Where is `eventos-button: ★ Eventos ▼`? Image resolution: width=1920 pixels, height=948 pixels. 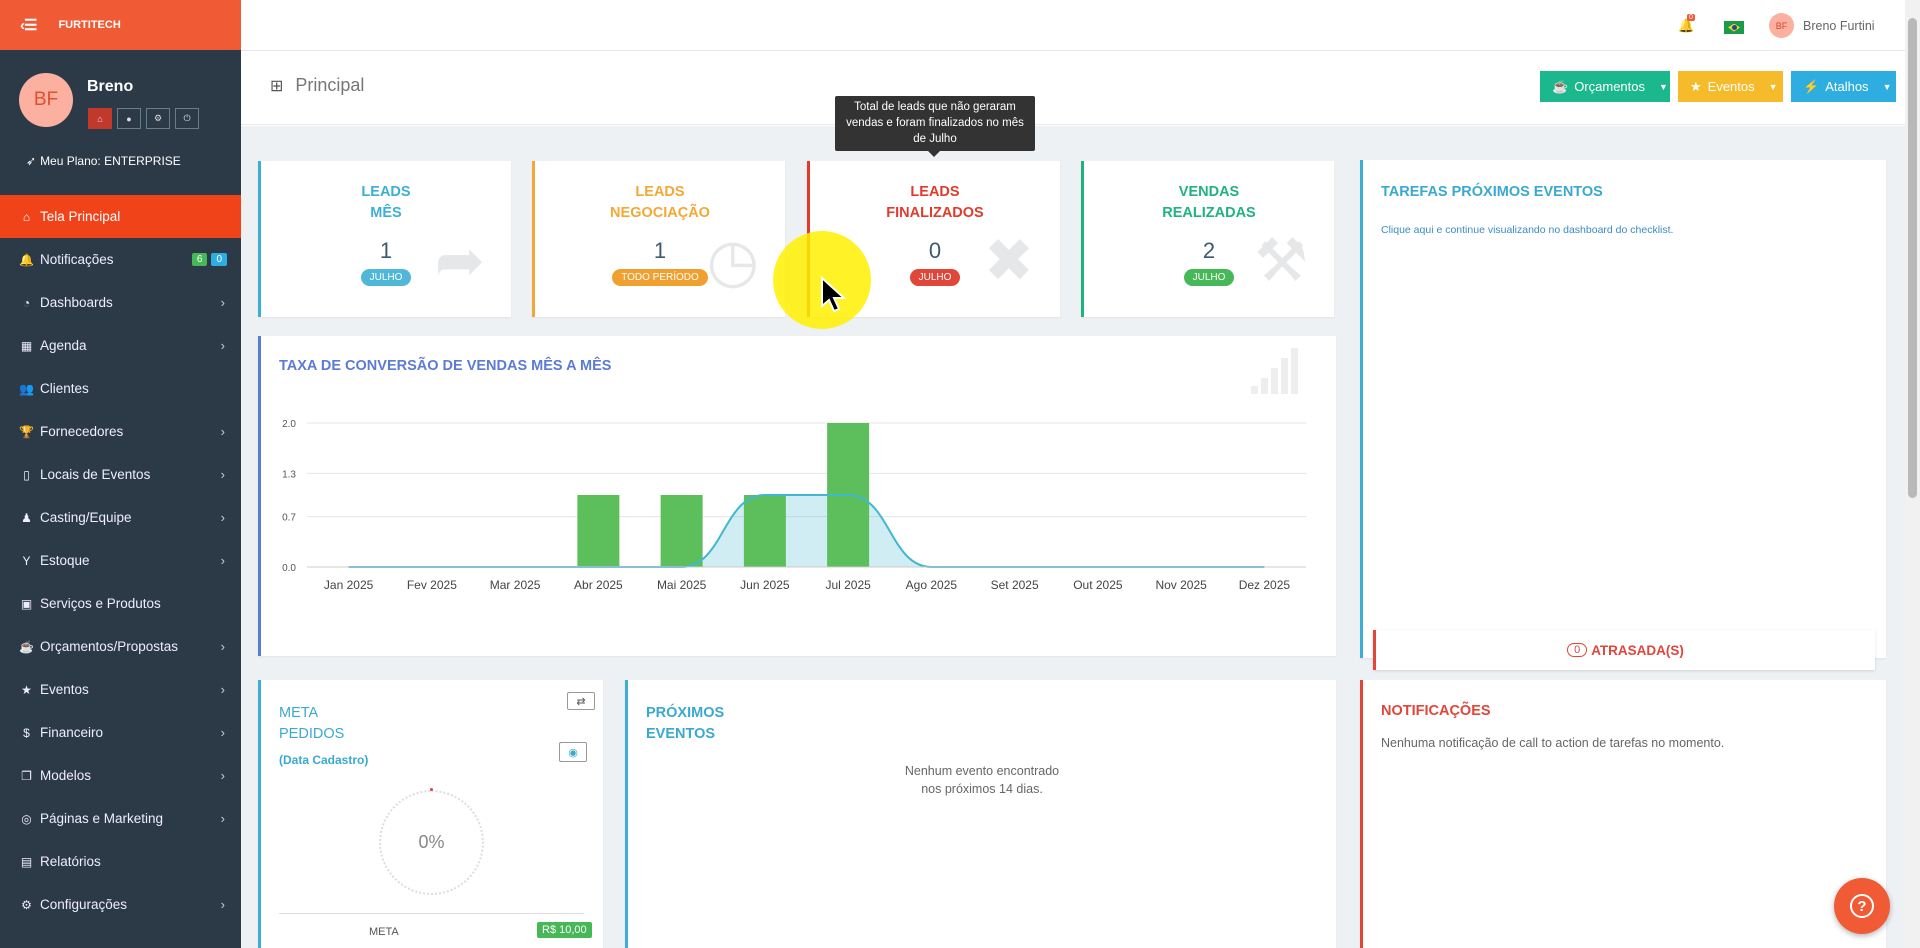
eventos-button: ★ Eventos ▼ is located at coordinates (1730, 86).